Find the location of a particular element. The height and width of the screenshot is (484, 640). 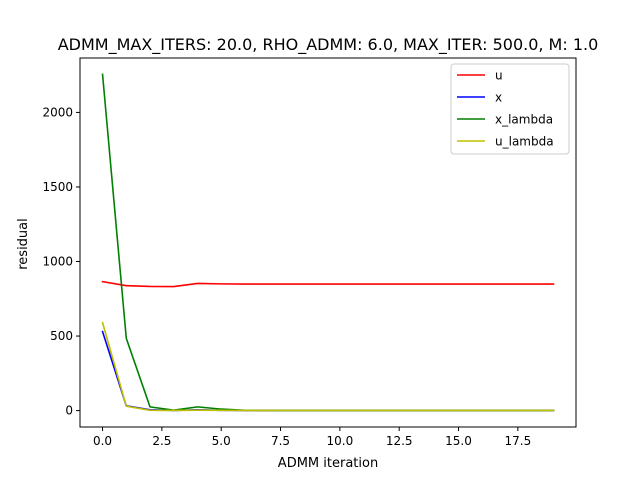

x-axis-label: ADMM iteration is located at coordinates (328, 463).